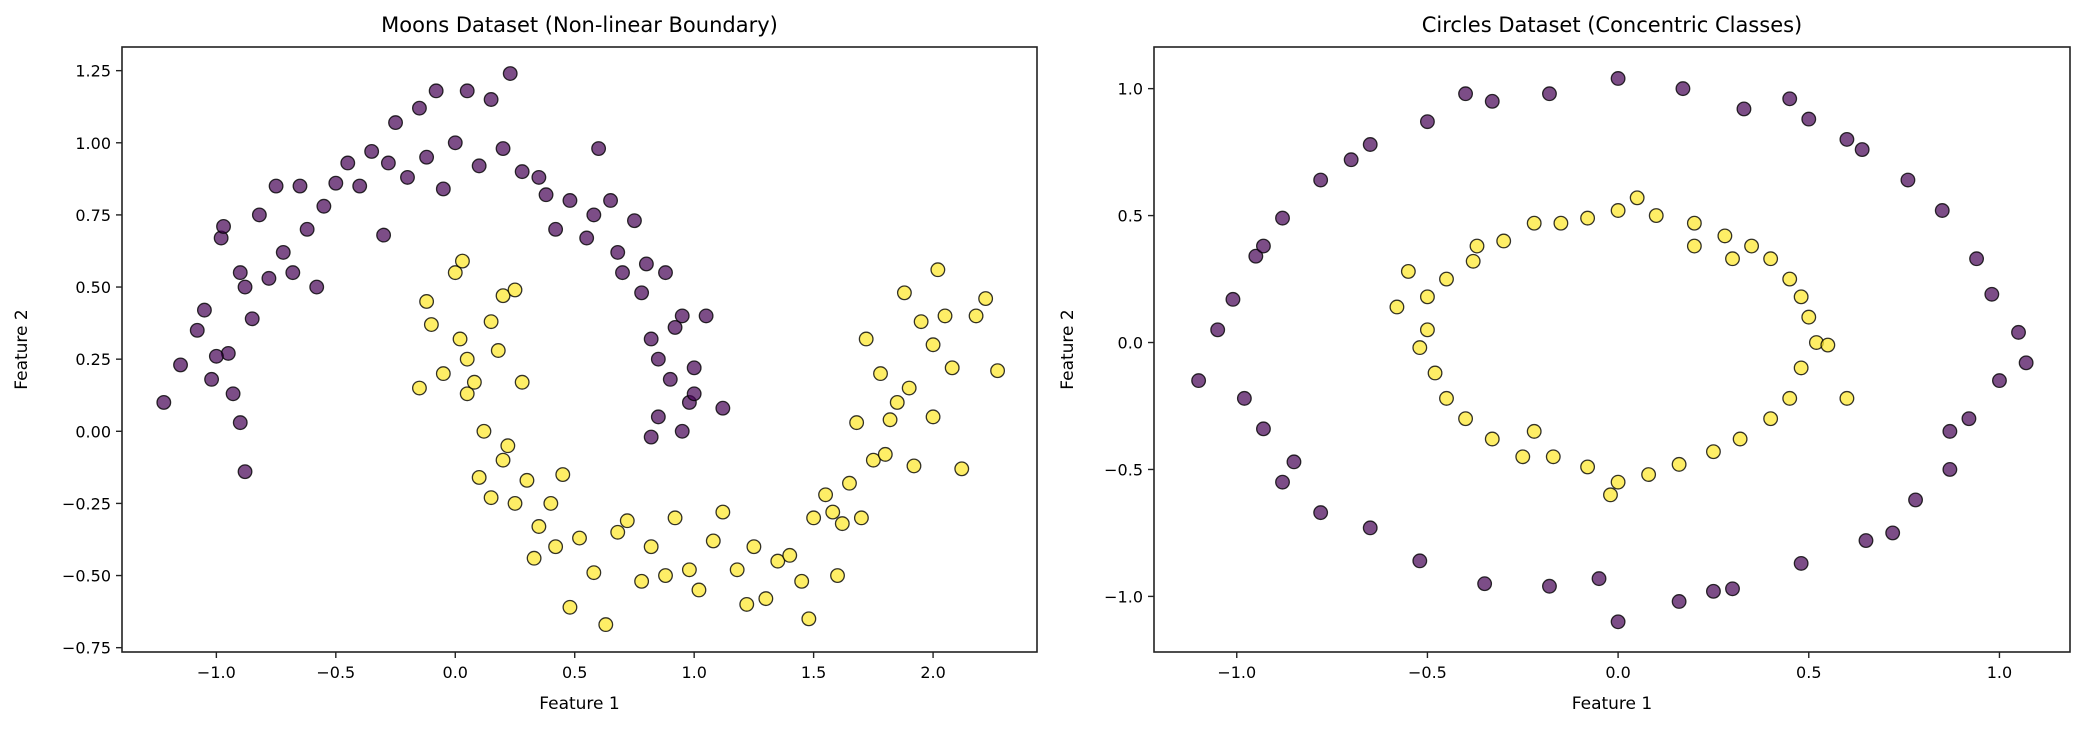  Describe the element at coordinates (86, 503) in the screenshot. I see `y-tick-label: −0.25` at that location.